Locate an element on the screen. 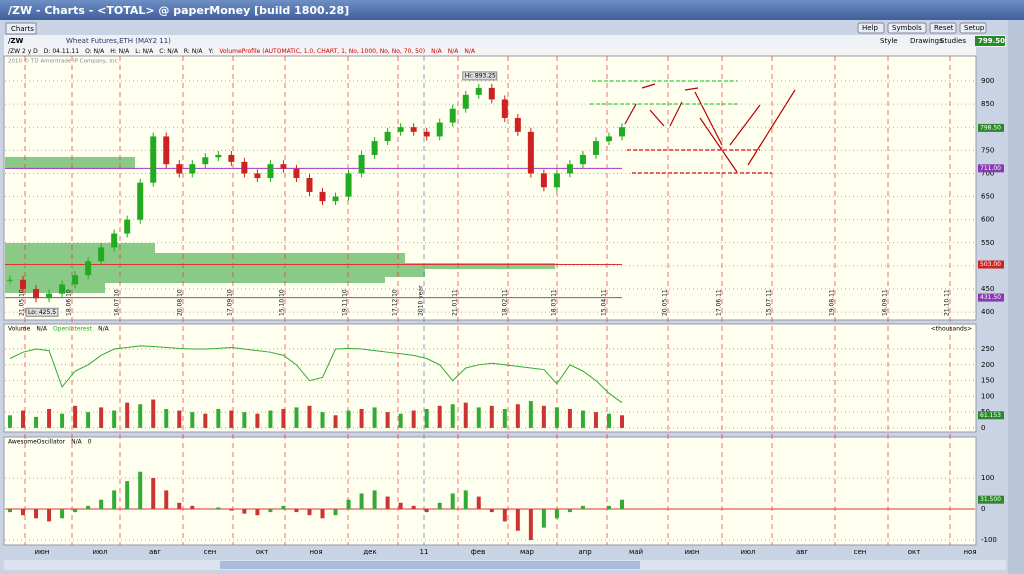 The height and width of the screenshot is (574, 1024). toolbar-button: Drawings is located at coordinates (926, 41).